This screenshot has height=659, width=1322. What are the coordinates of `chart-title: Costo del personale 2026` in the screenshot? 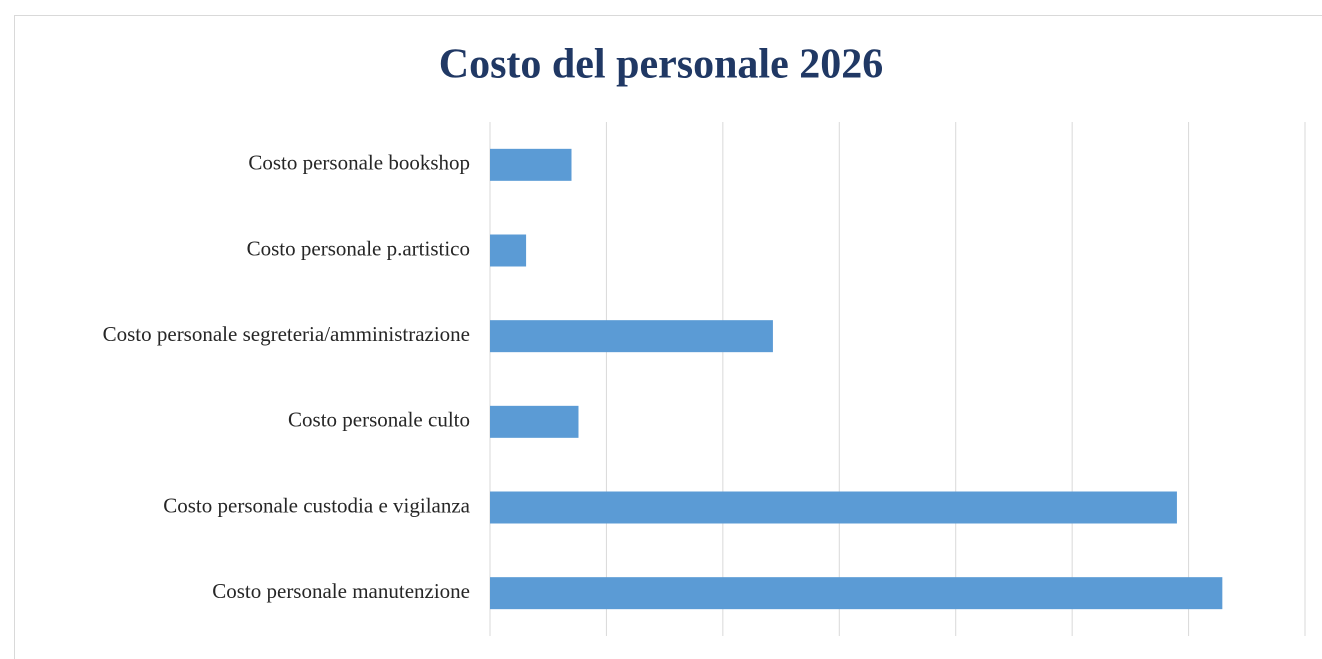 It's located at (661, 65).